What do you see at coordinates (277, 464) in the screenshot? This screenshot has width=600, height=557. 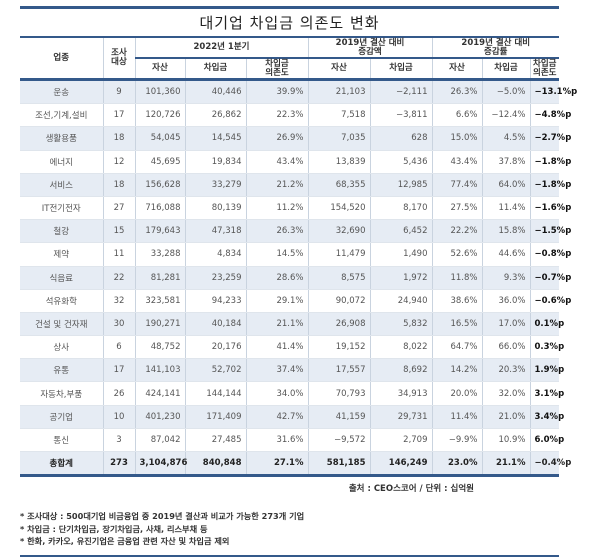 I see `cell-dependency-2022: 27.1%` at bounding box center [277, 464].